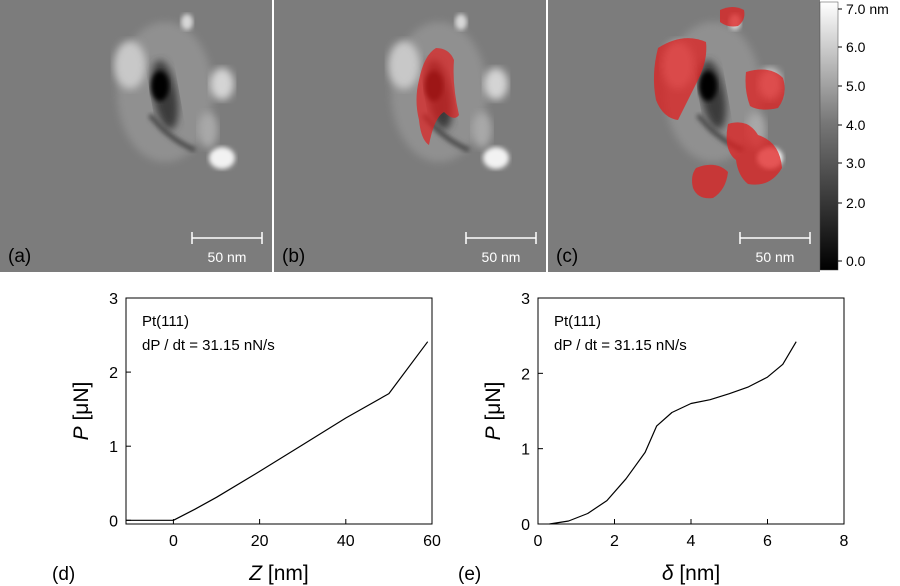  Describe the element at coordinates (856, 203) in the screenshot. I see `colorbar-tick-label: 2.0` at that location.